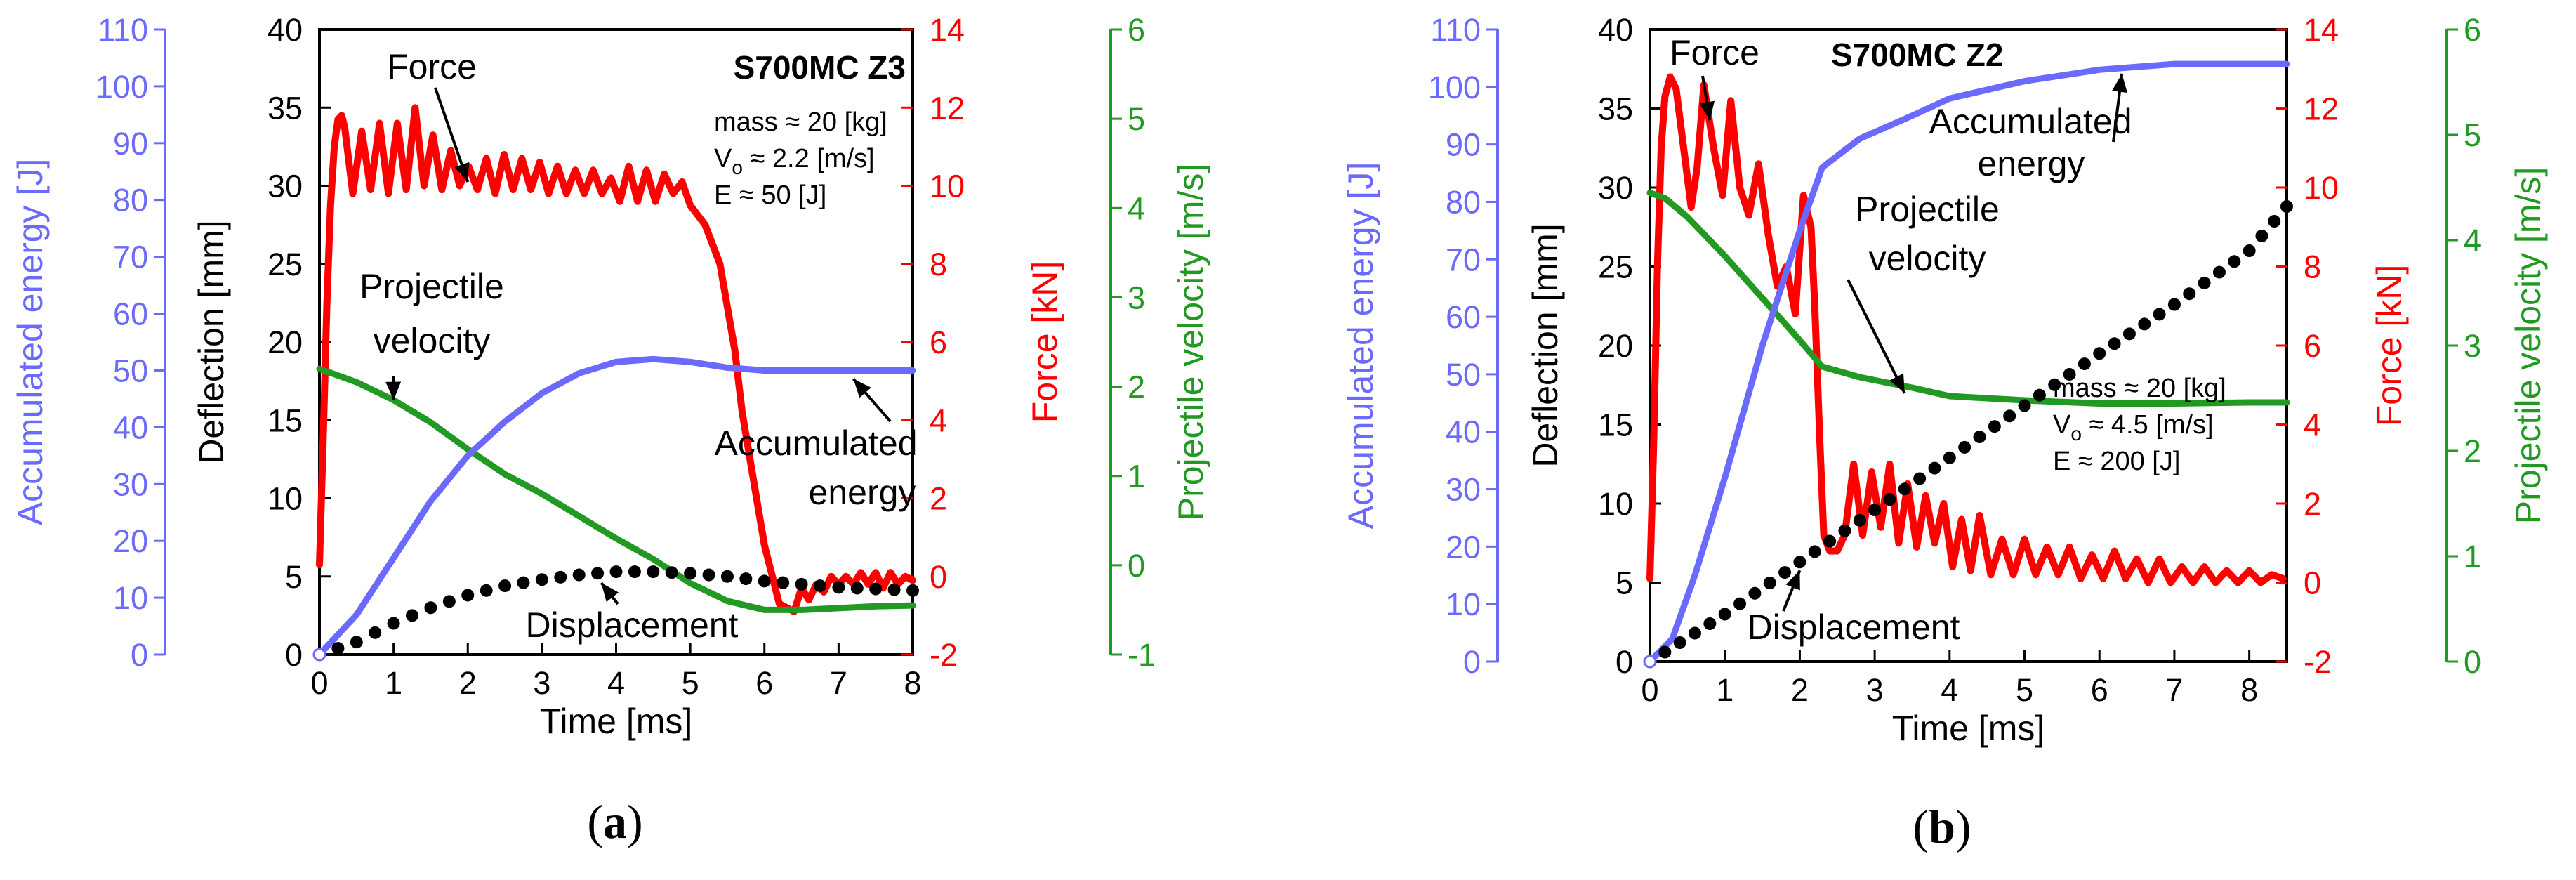 Image resolution: width=2576 pixels, height=880 pixels. Describe the element at coordinates (2312, 346) in the screenshot. I see `panel-b-force-tick-label: 6` at that location.